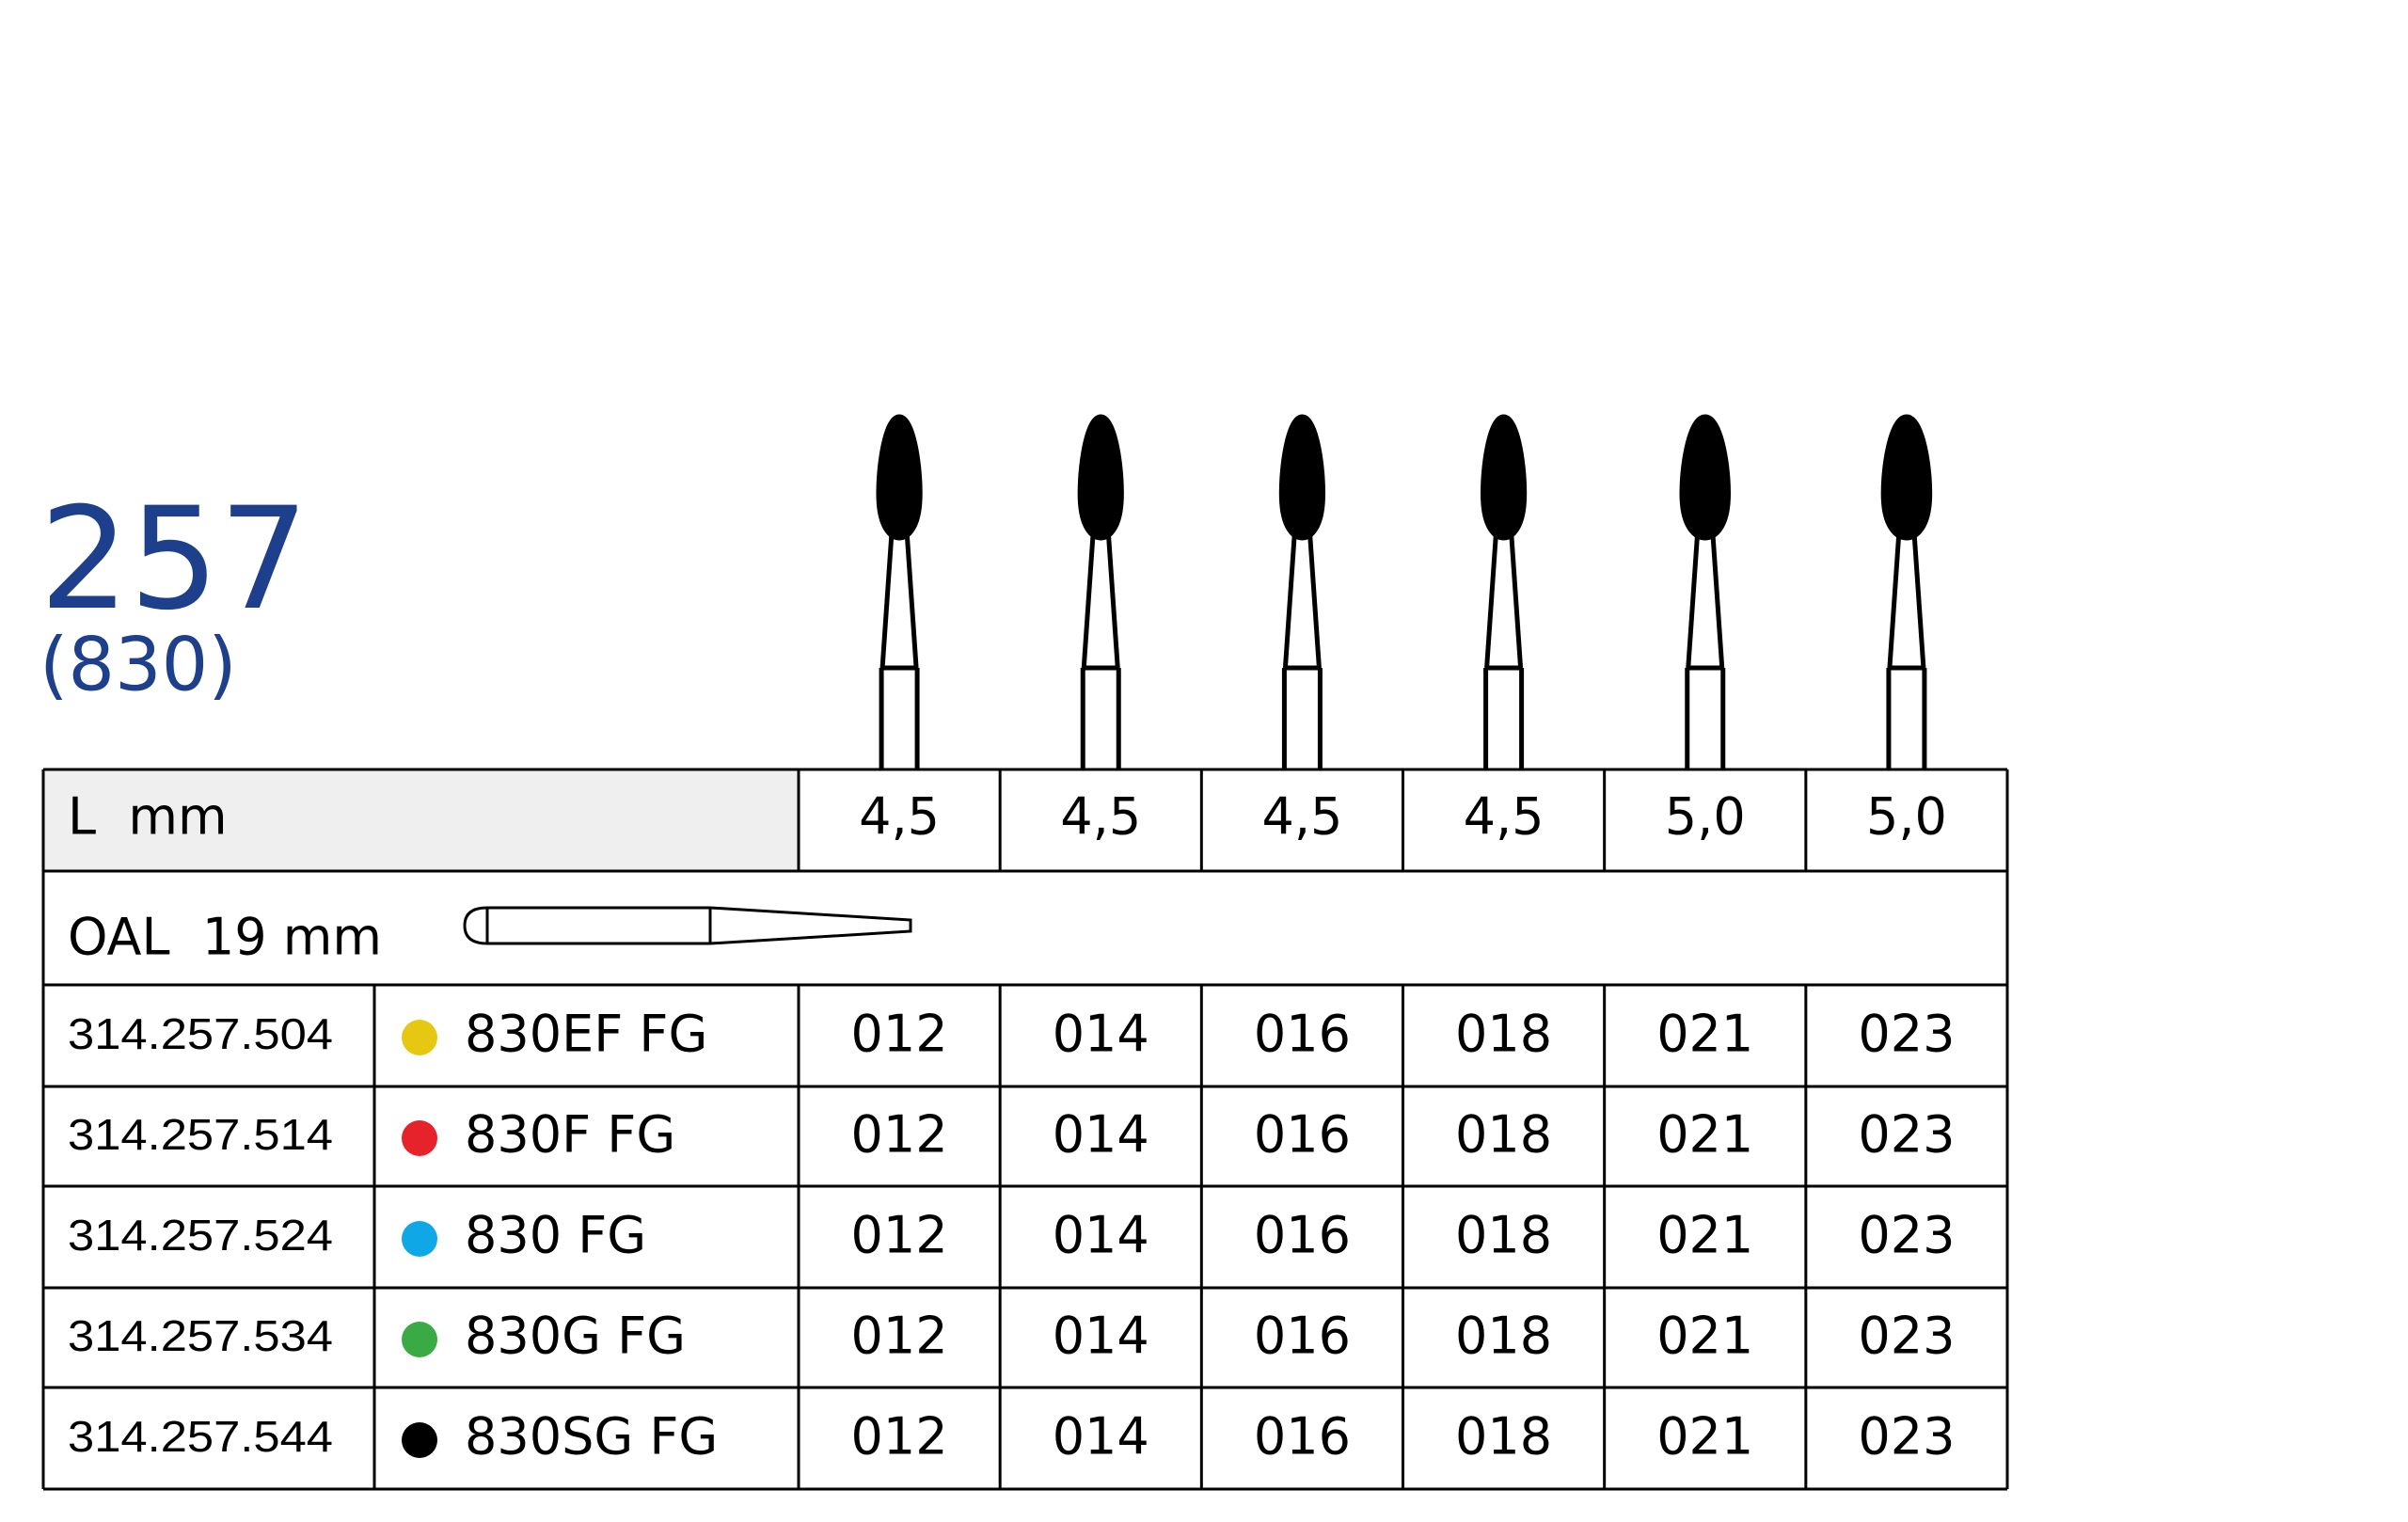 The height and width of the screenshot is (1522, 2408). What do you see at coordinates (586, 1035) in the screenshot?
I see `product-name: 830EF FG` at bounding box center [586, 1035].